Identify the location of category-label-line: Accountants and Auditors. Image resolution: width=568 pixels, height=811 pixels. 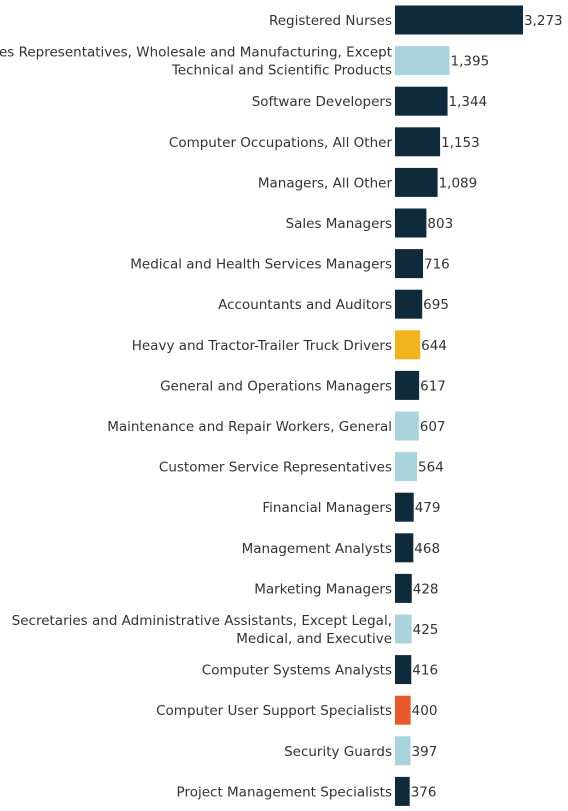
(305, 305).